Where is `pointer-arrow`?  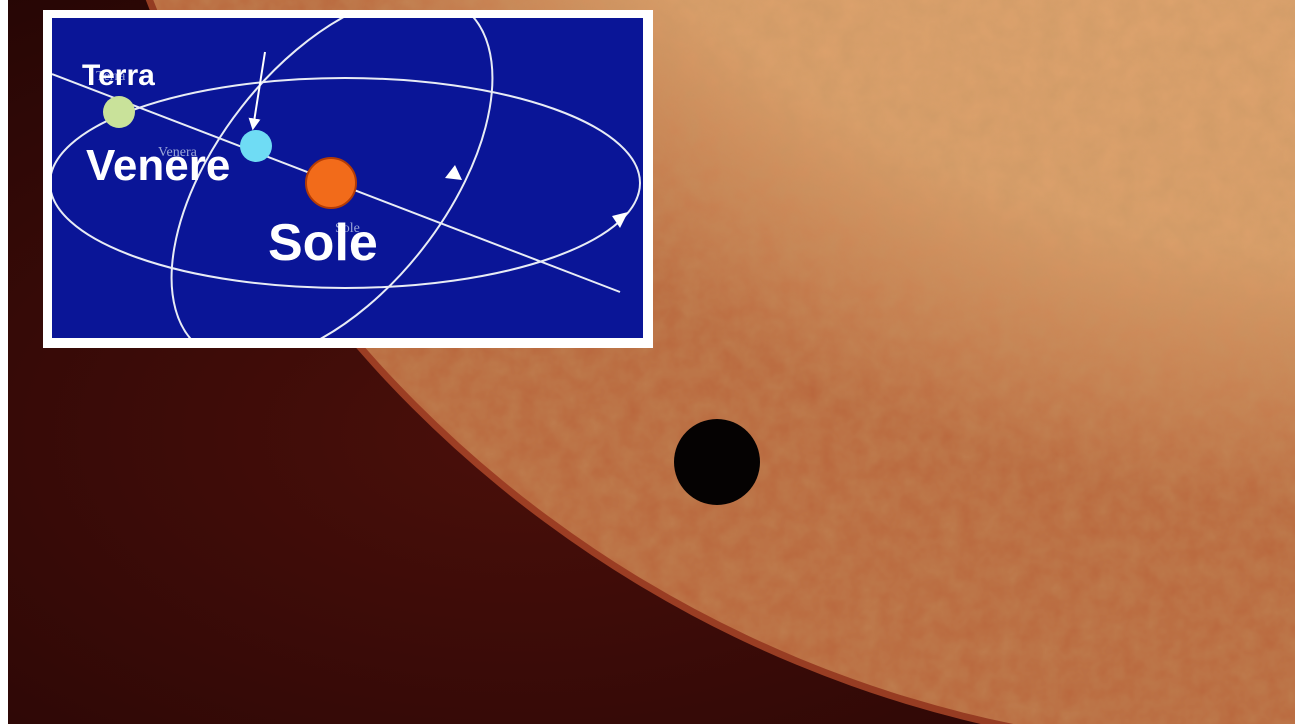 pointer-arrow is located at coordinates (257, 91).